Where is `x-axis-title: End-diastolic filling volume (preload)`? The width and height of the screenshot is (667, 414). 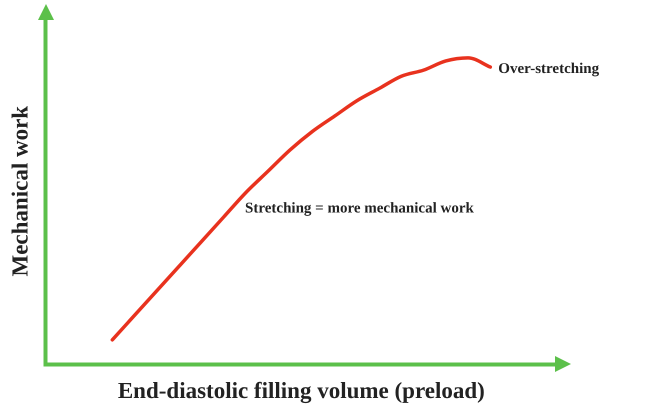
x-axis-title: End-diastolic filling volume (preload) is located at coordinates (301, 391).